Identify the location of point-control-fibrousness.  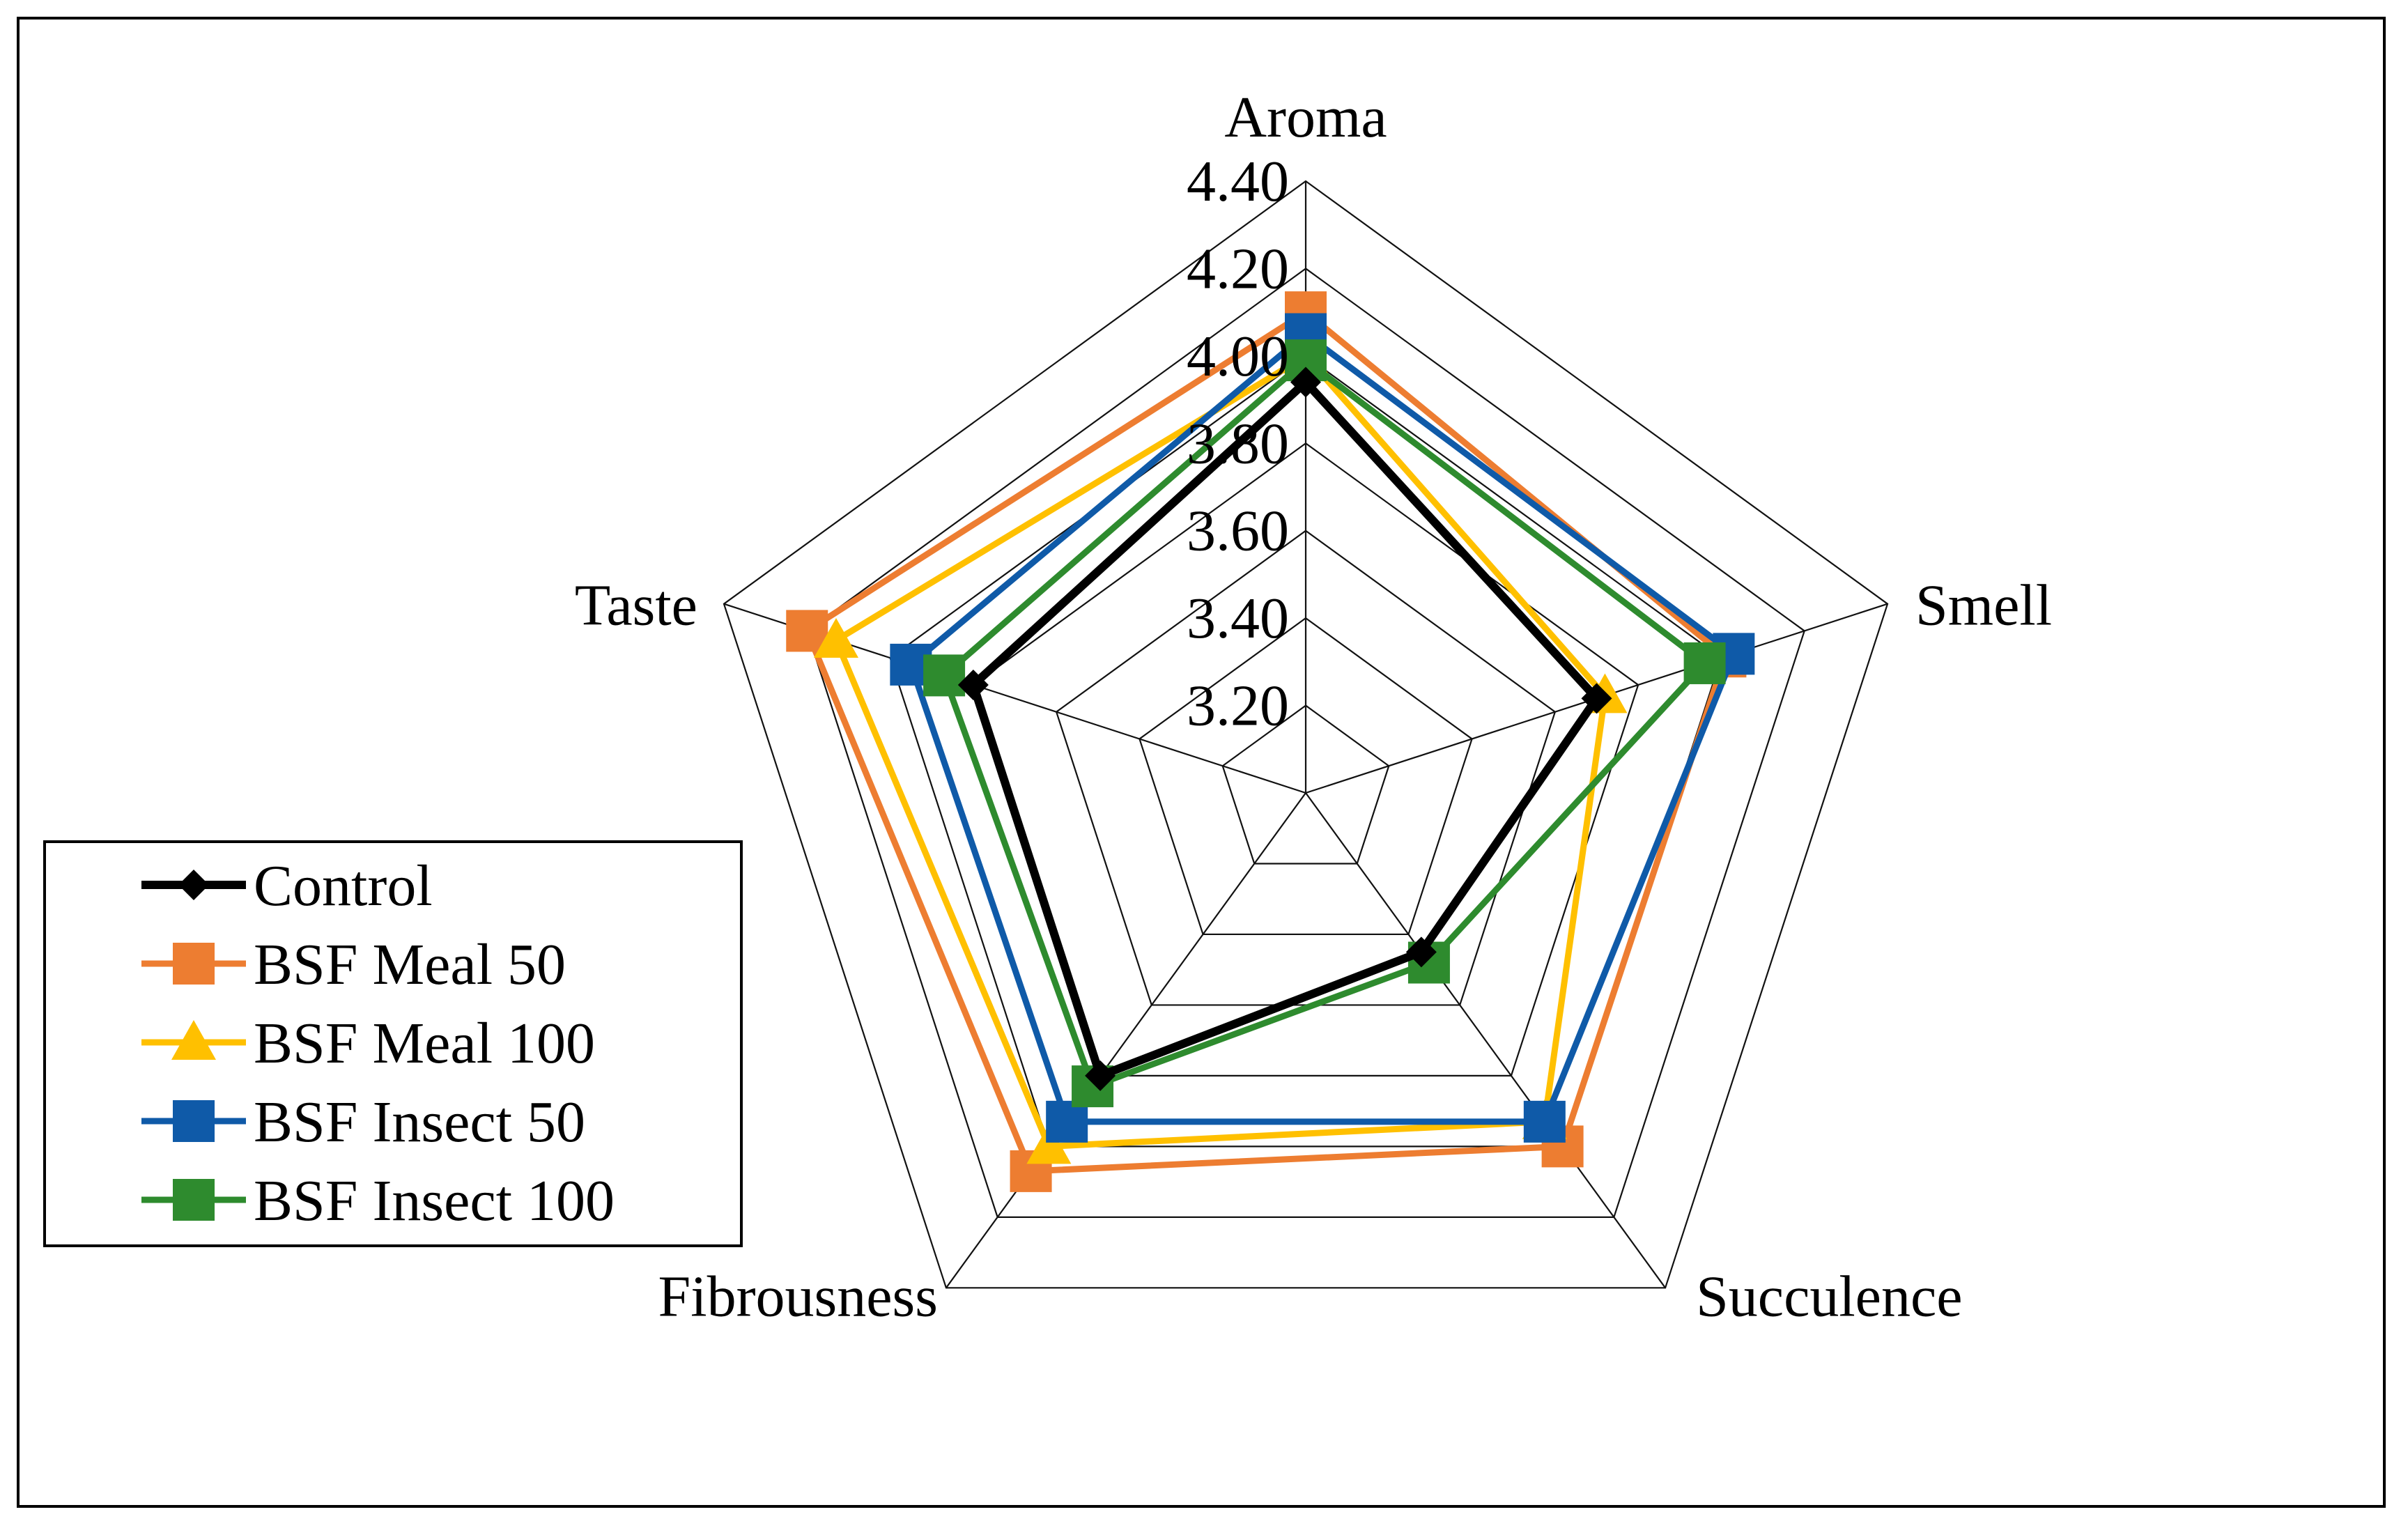
(1101, 1075).